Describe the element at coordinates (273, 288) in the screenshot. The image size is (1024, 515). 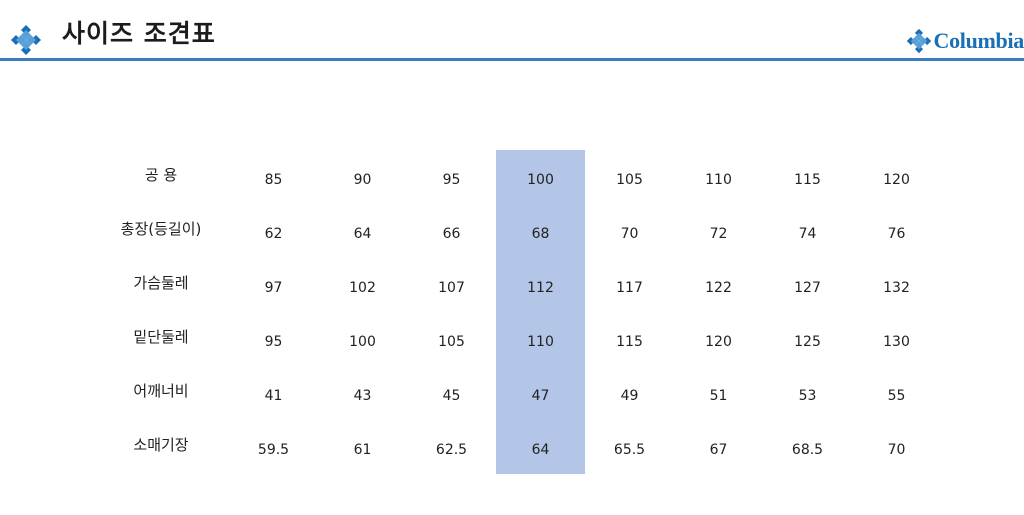
I see `size-cell: 97` at that location.